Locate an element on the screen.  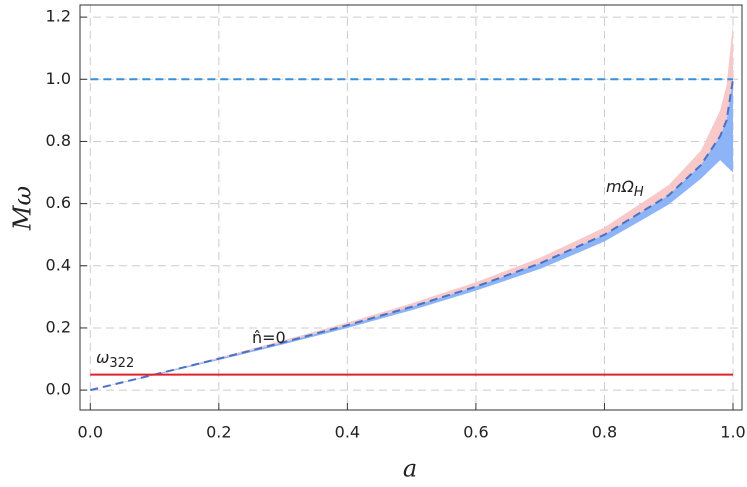
annotation-subscript: H is located at coordinates (639, 192).